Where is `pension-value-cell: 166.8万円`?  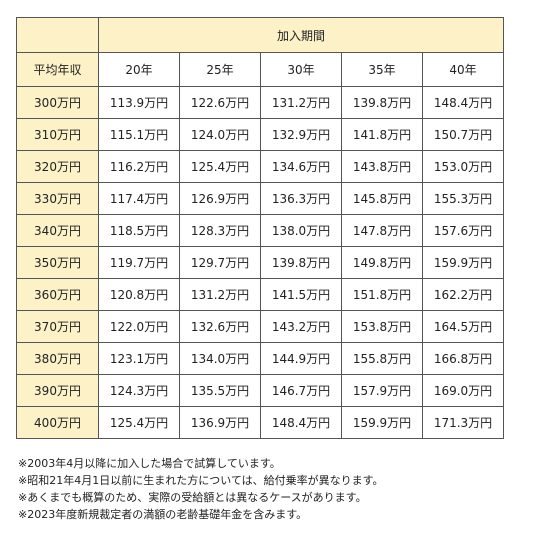
pension-value-cell: 166.8万円 is located at coordinates (463, 358).